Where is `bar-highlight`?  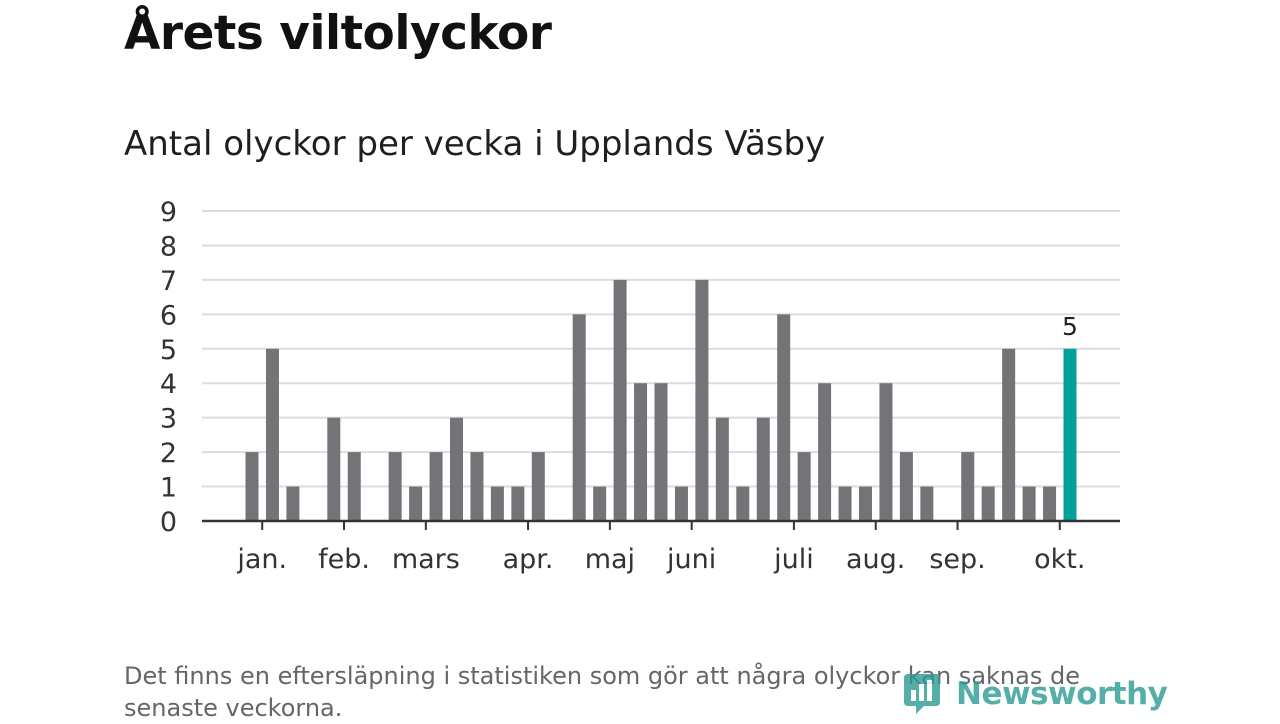
bar-highlight is located at coordinates (1070, 434).